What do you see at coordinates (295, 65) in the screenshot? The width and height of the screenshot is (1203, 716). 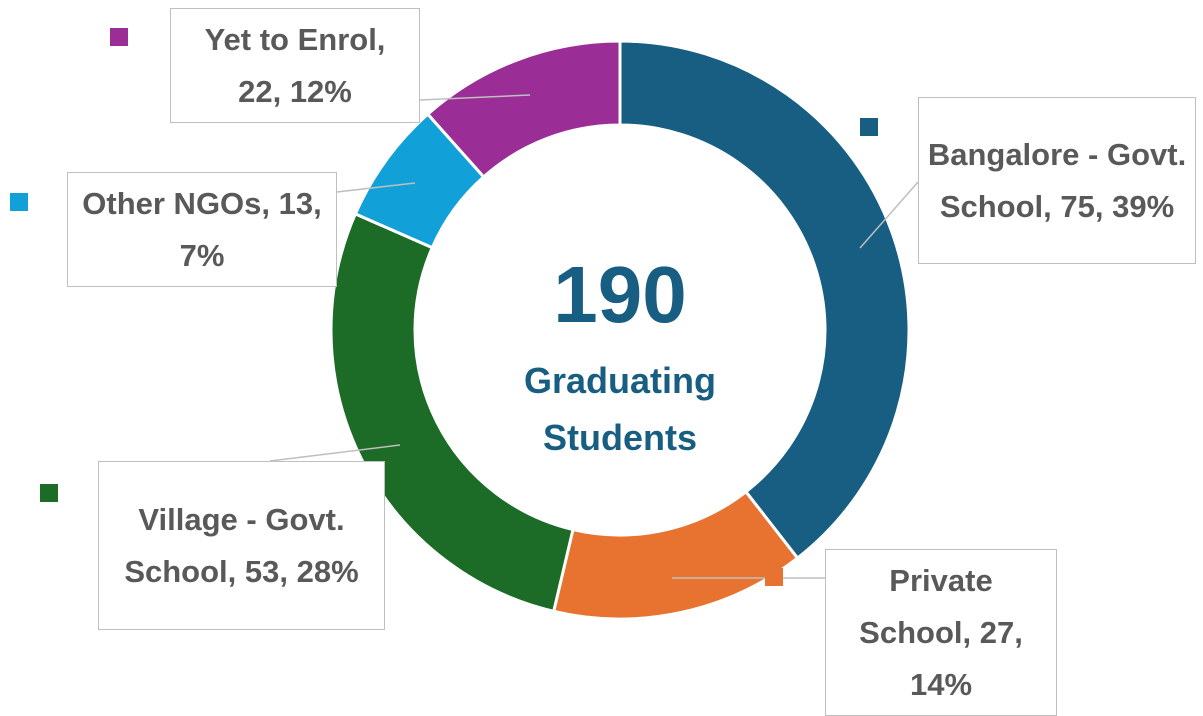 I see `data-label: Yet to Enrol, 22, 12%` at bounding box center [295, 65].